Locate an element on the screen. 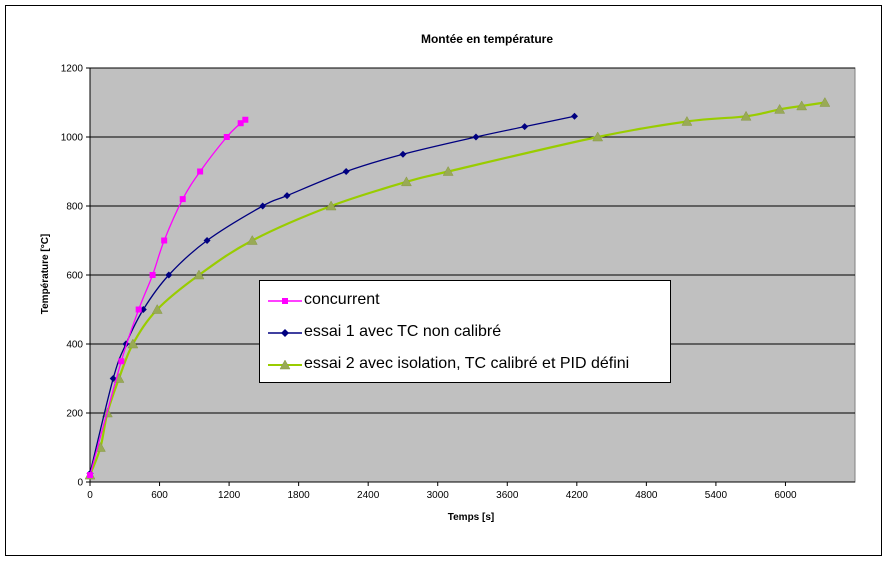 This screenshot has height=563, width=886. y-tick-label-400: 400 is located at coordinates (74, 345).